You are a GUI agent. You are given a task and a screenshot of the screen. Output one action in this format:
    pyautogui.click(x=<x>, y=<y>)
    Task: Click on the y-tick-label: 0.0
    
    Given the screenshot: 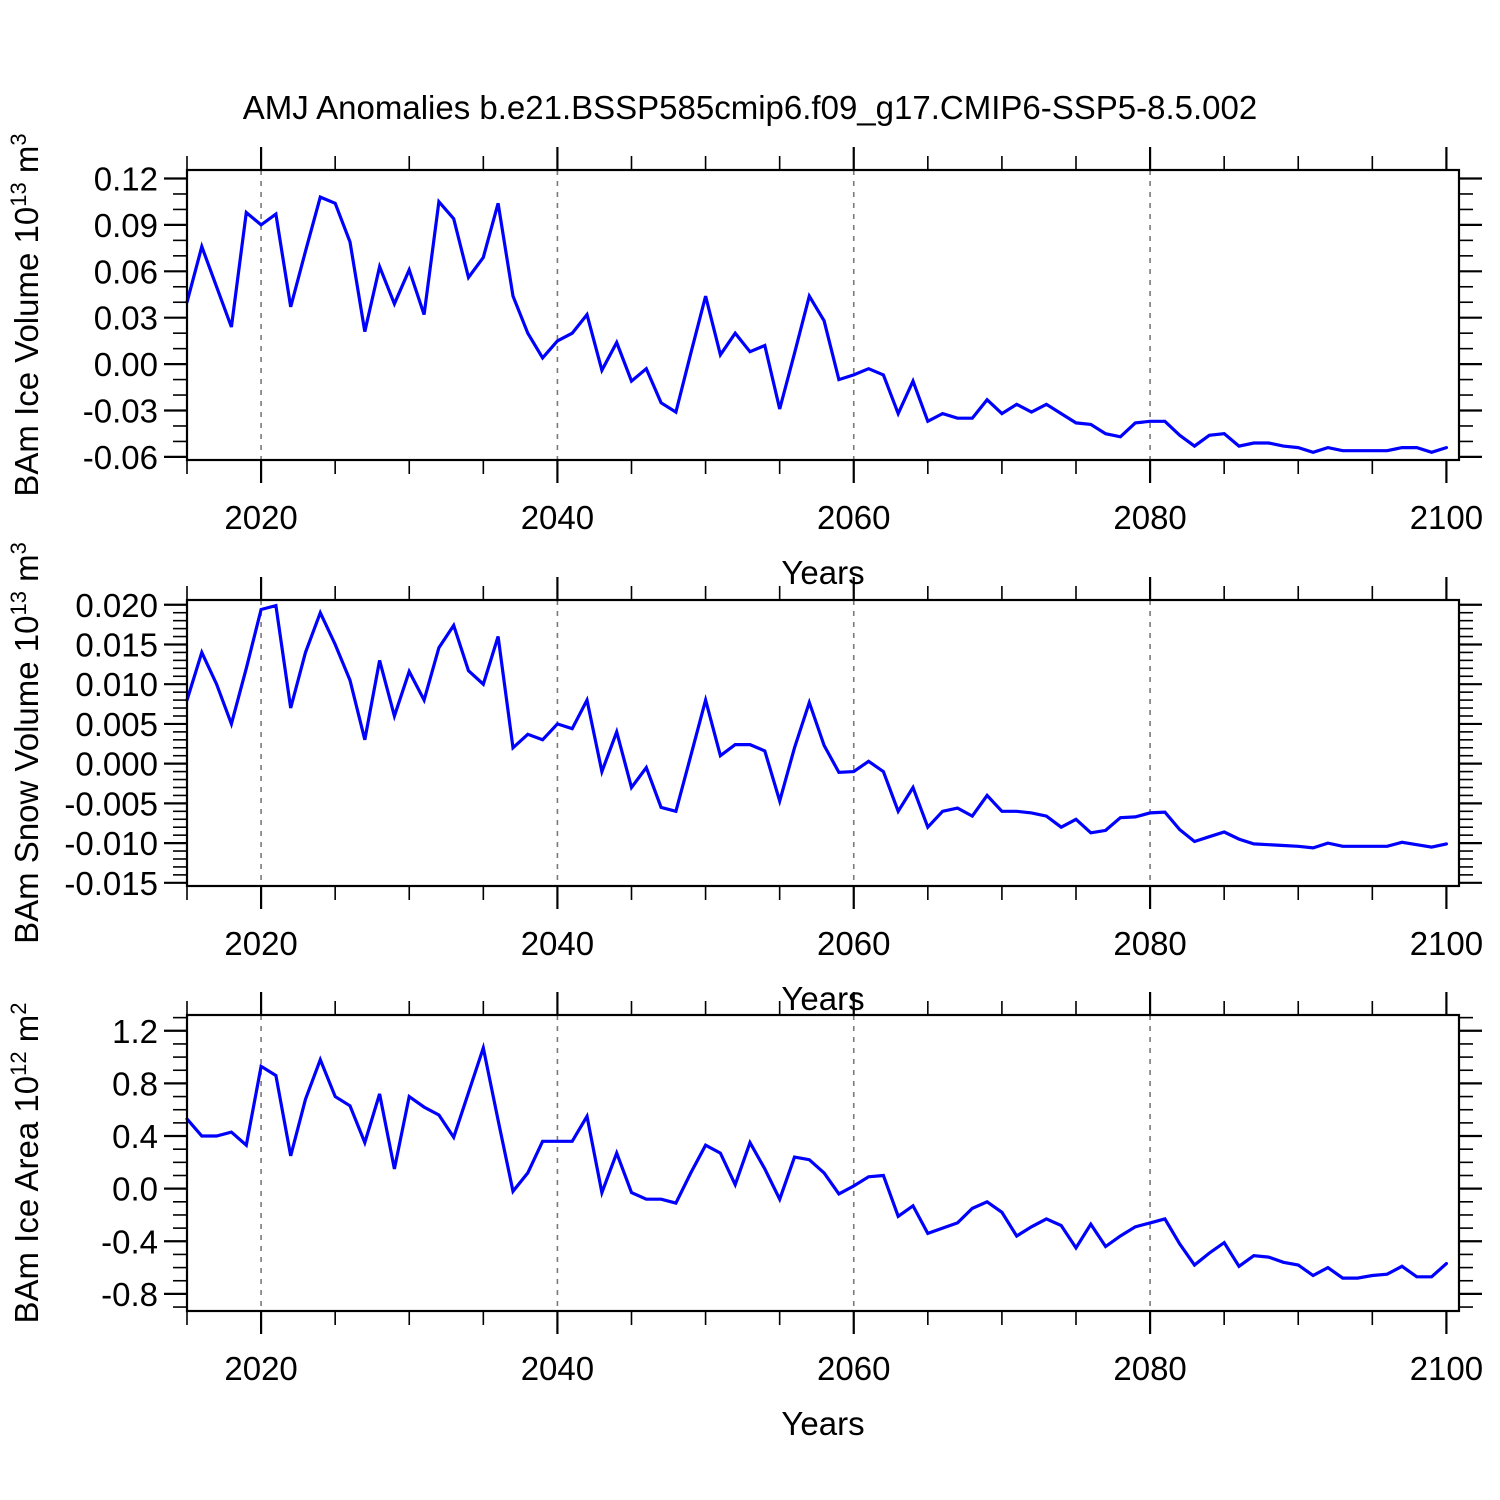 What is the action you would take?
    pyautogui.click(x=135, y=1189)
    